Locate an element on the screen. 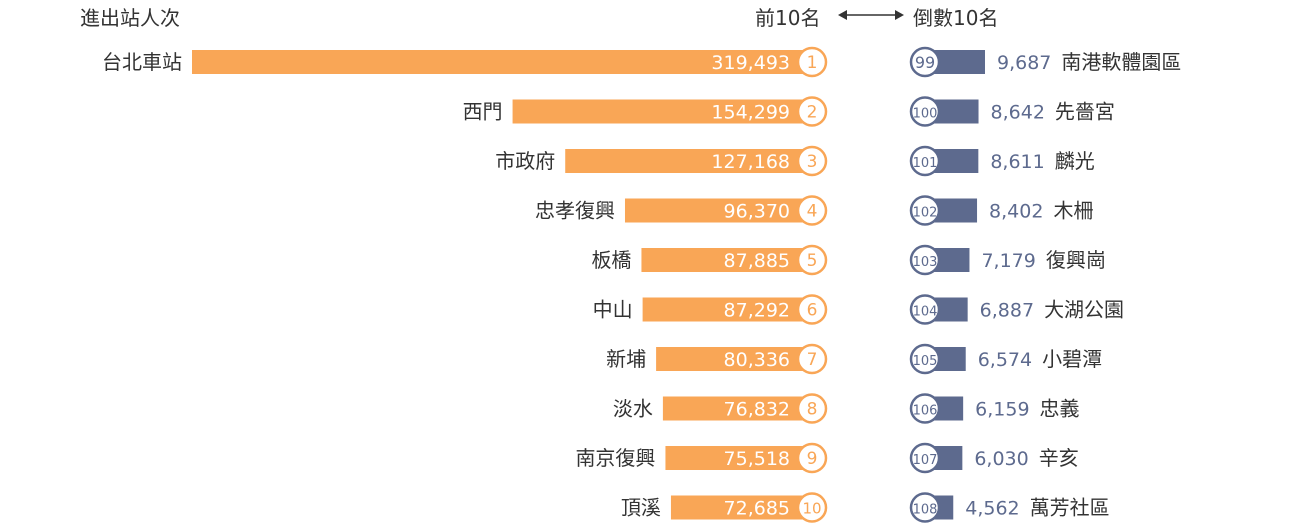  bottom-station-name: 萬芳社區 is located at coordinates (1070, 508).